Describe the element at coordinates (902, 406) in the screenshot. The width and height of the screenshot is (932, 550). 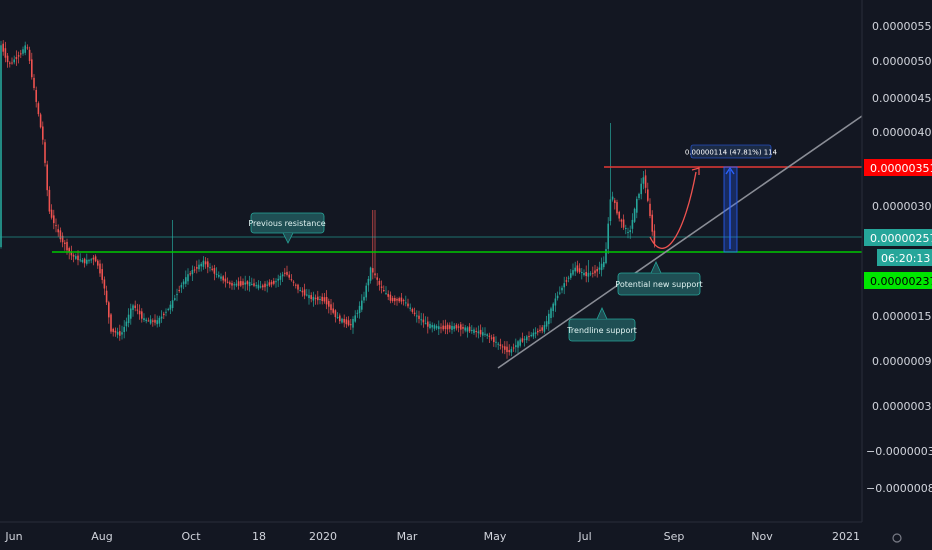
I see `y-tick-label: 0.00000030` at that location.